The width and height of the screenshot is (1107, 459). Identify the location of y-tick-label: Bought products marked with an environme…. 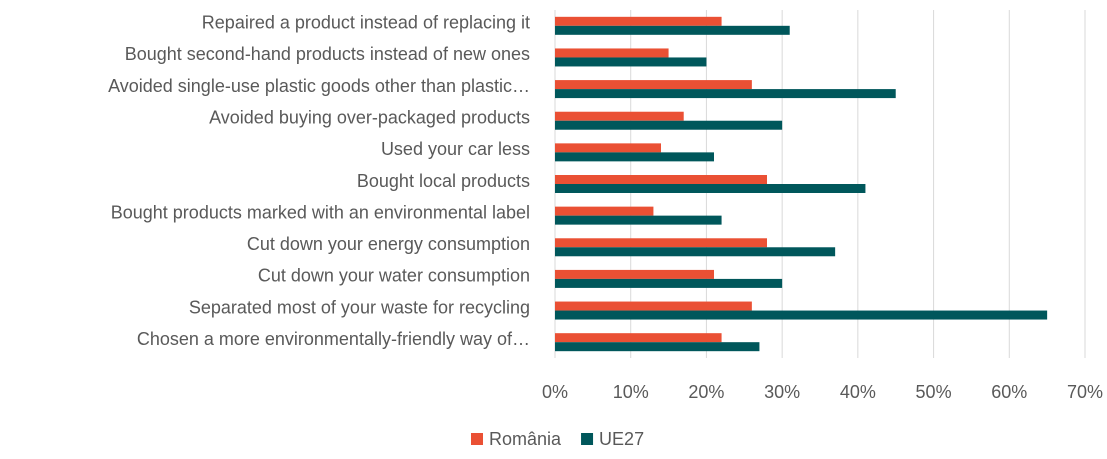
(320, 212).